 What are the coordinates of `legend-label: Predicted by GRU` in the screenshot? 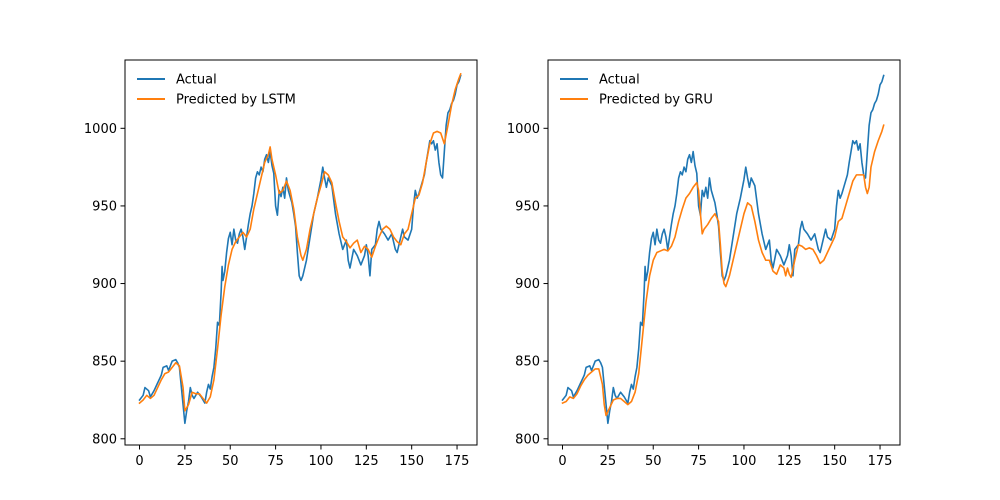 It's located at (656, 100).